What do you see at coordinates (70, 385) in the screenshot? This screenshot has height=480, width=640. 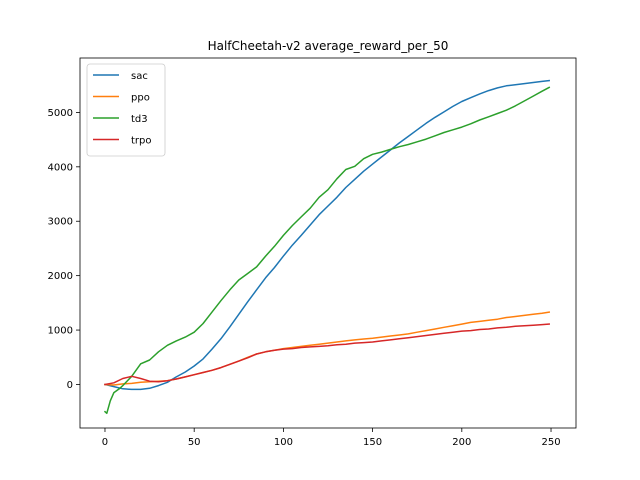 I see `y-tick-label: 0` at bounding box center [70, 385].